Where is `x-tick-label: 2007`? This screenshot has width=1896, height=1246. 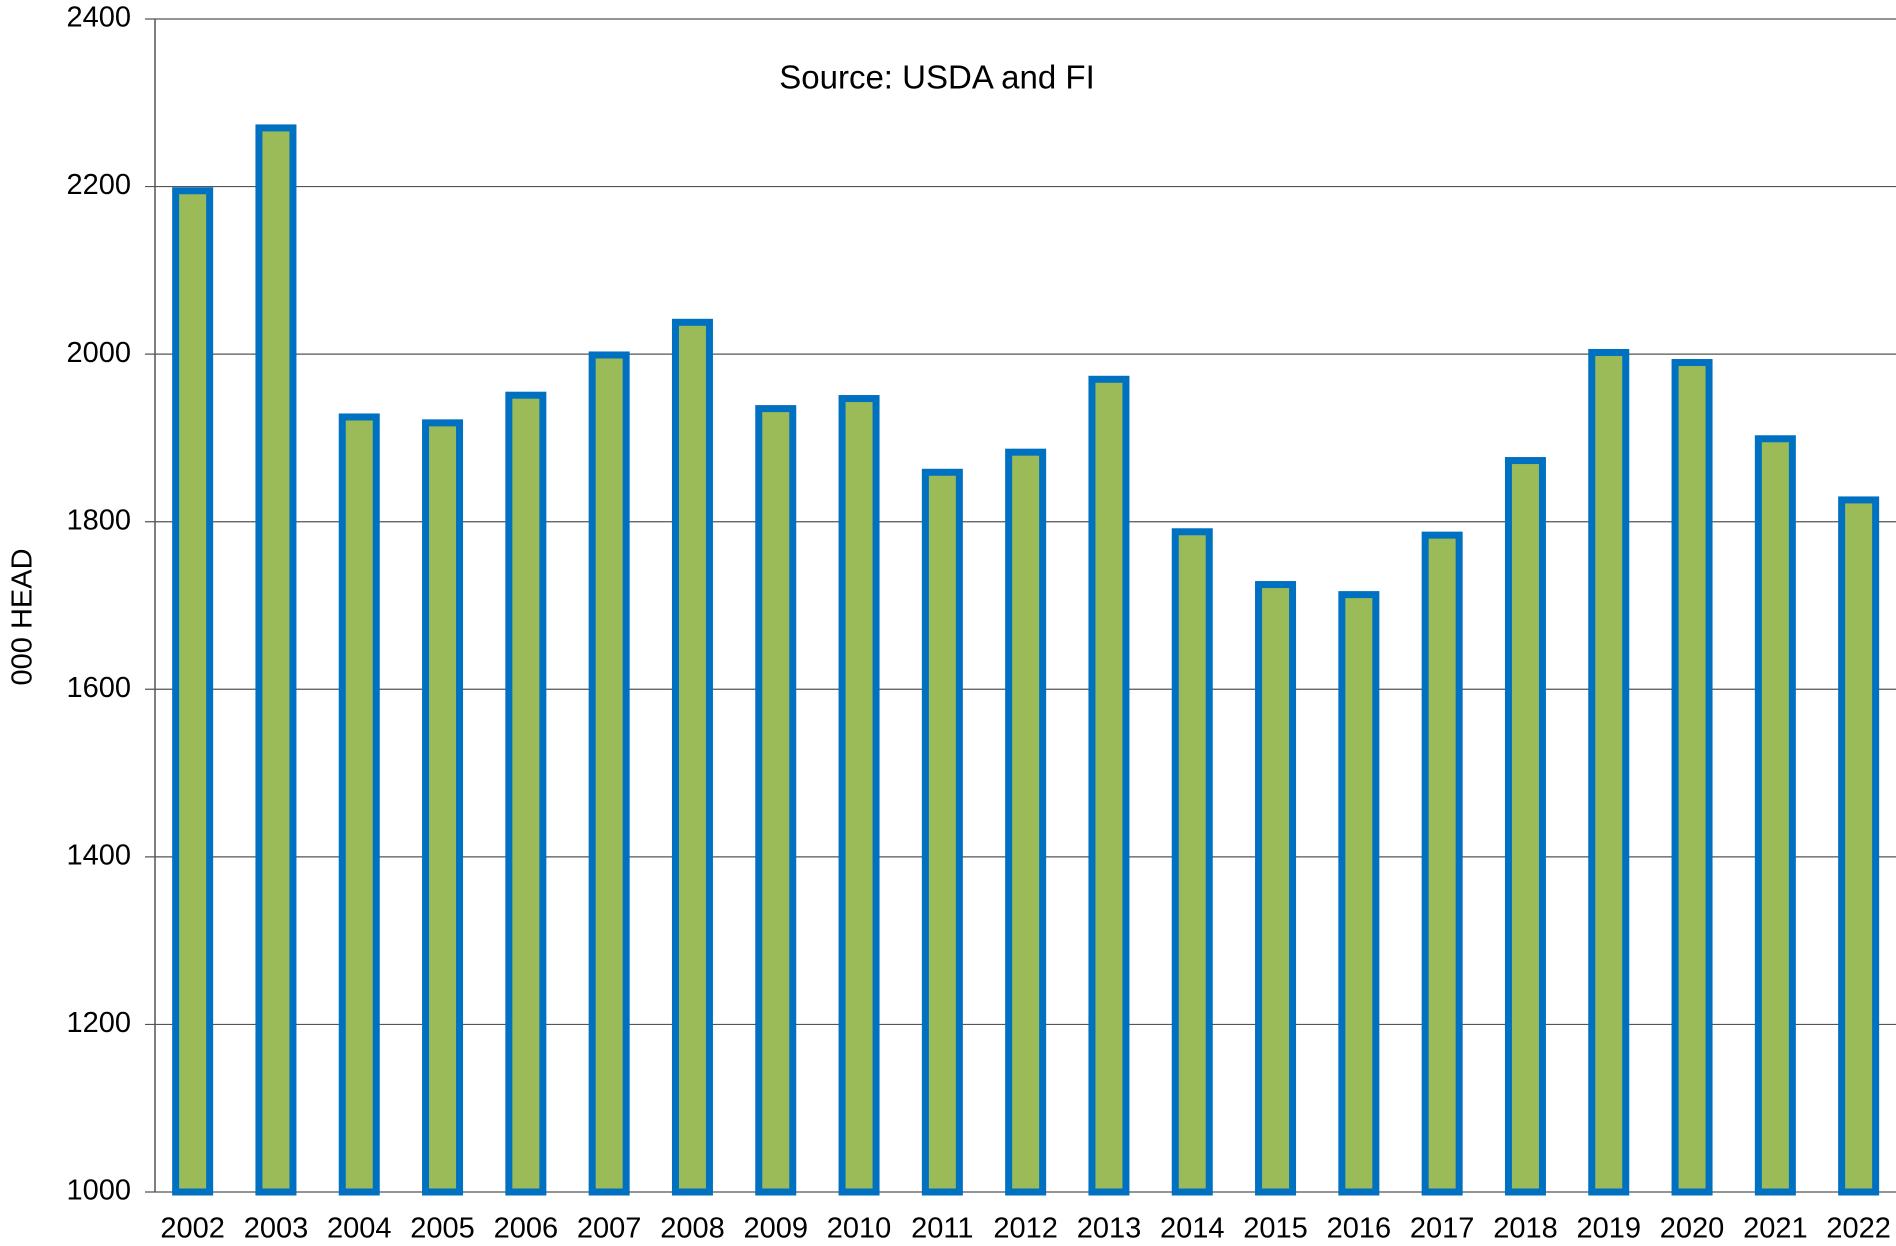
x-tick-label: 2007 is located at coordinates (609, 1229).